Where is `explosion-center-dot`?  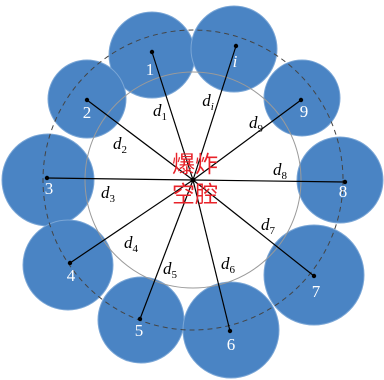
explosion-center-dot is located at coordinates (193, 180).